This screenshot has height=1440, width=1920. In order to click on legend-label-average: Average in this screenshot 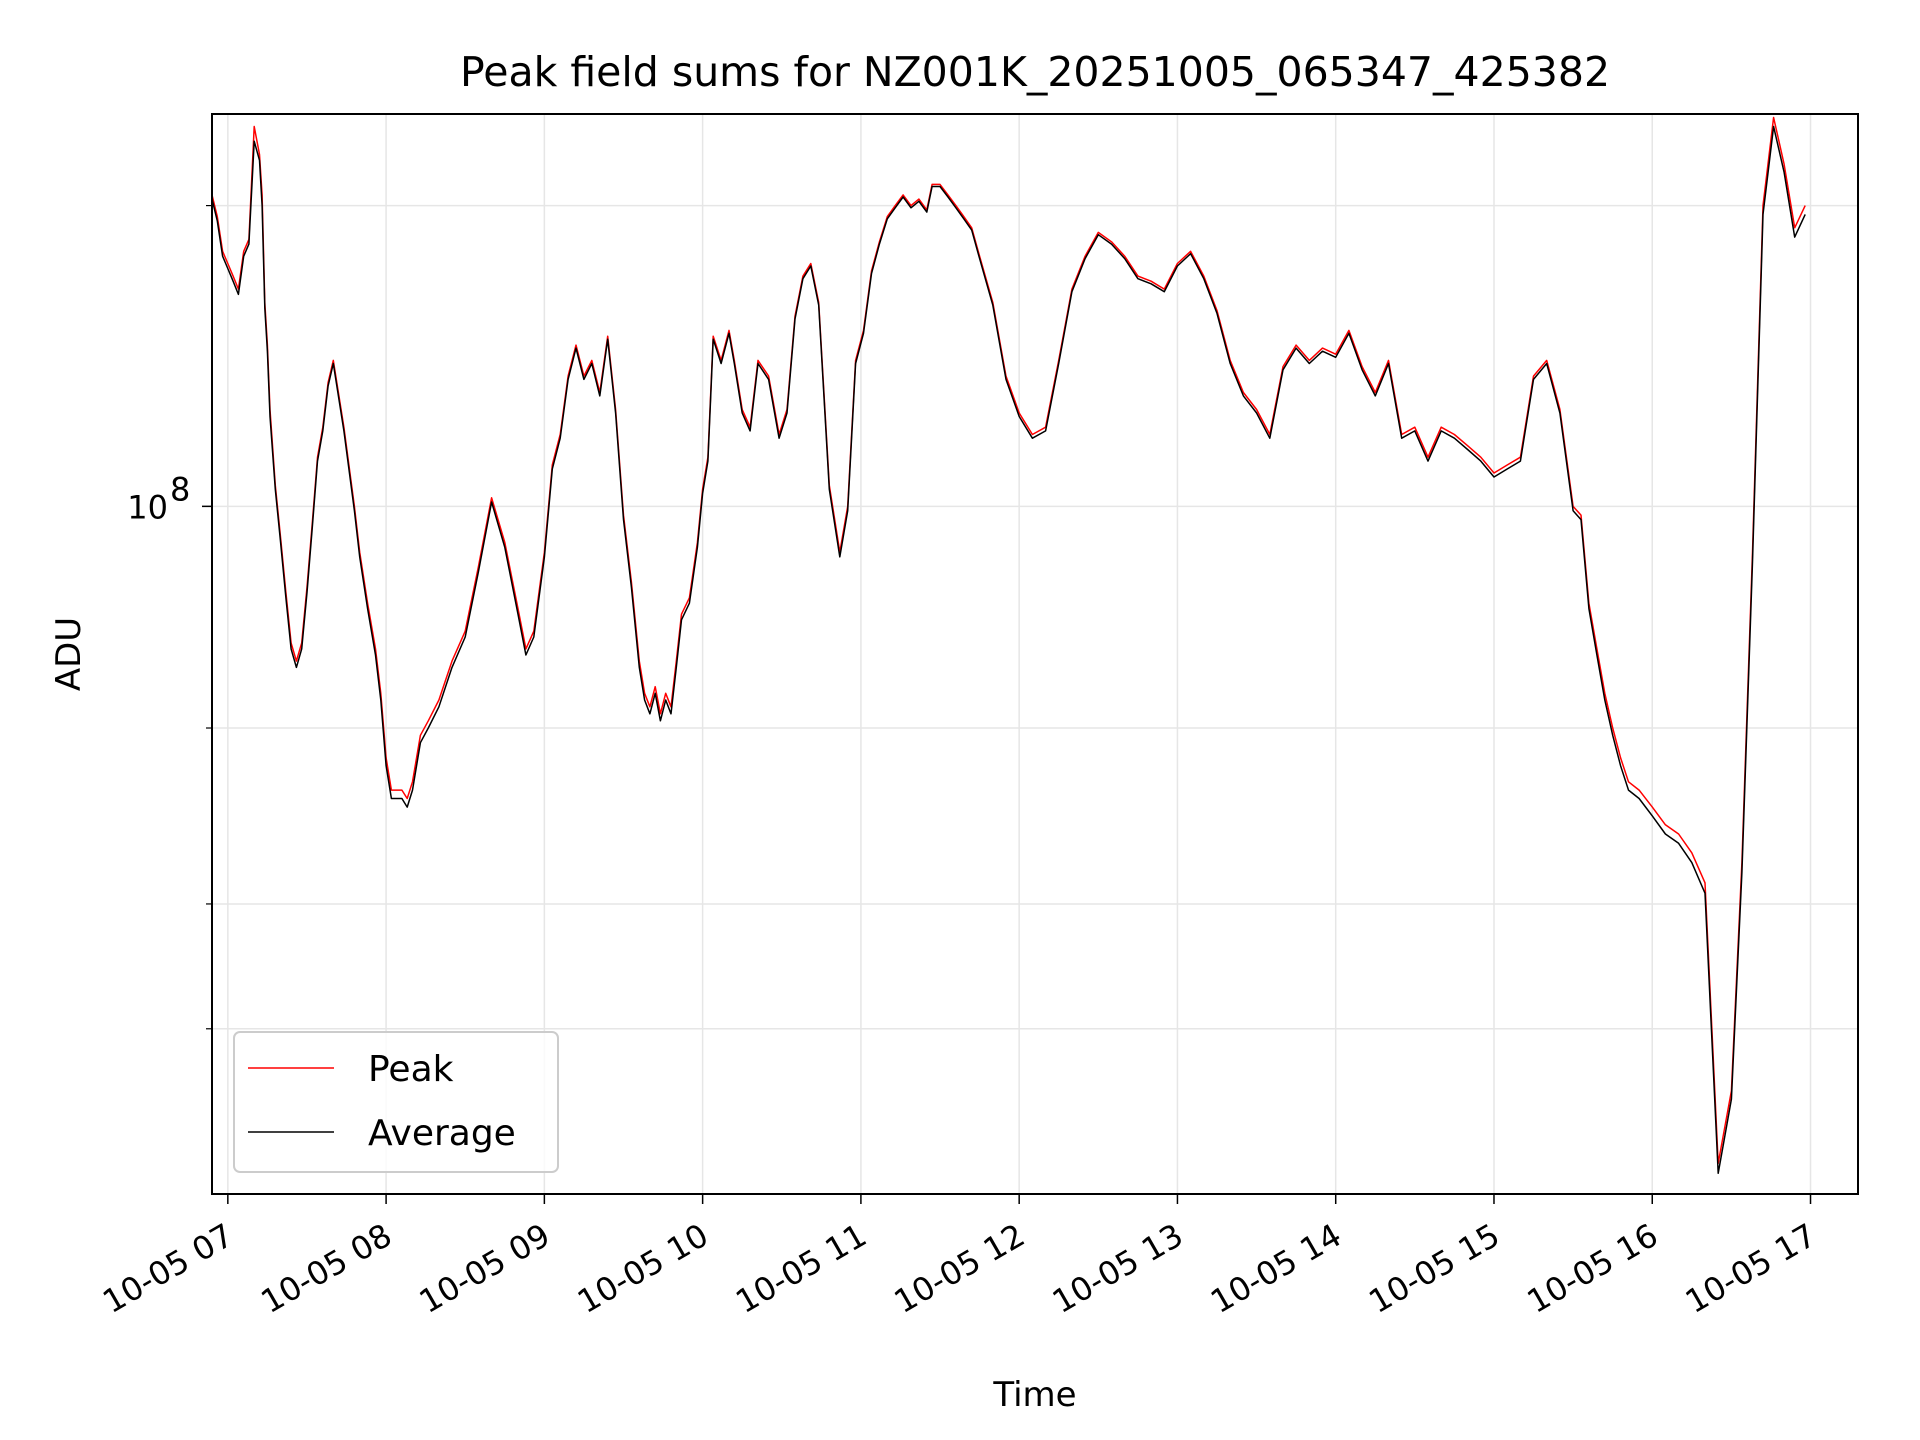, I will do `click(442, 1133)`.